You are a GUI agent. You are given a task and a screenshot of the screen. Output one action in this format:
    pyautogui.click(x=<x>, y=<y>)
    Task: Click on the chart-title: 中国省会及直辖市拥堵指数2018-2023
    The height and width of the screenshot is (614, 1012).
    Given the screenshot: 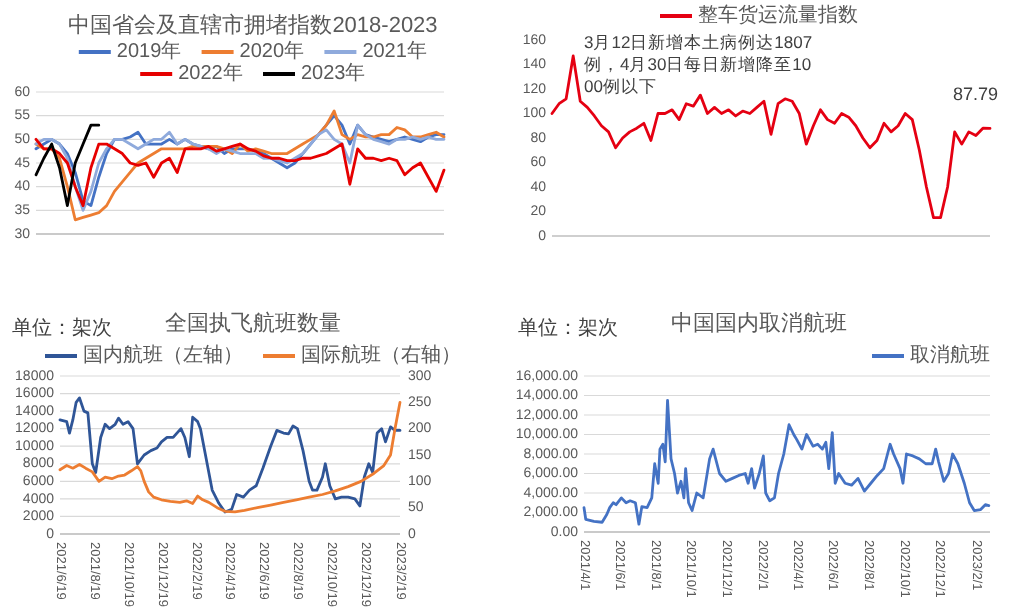 What is the action you would take?
    pyautogui.click(x=253, y=24)
    